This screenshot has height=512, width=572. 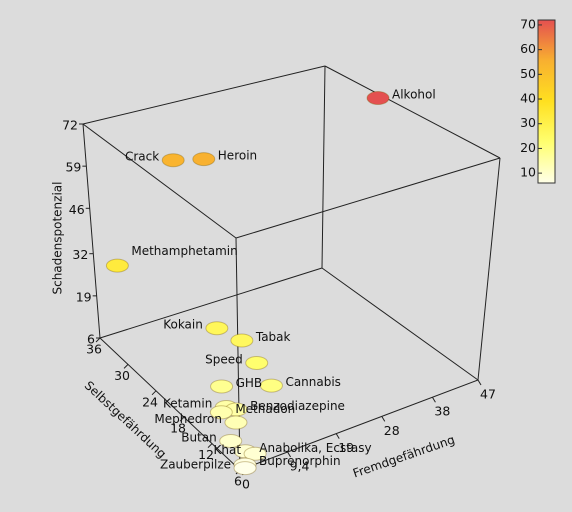 I want to click on point-label: Butan, so click(x=199, y=437).